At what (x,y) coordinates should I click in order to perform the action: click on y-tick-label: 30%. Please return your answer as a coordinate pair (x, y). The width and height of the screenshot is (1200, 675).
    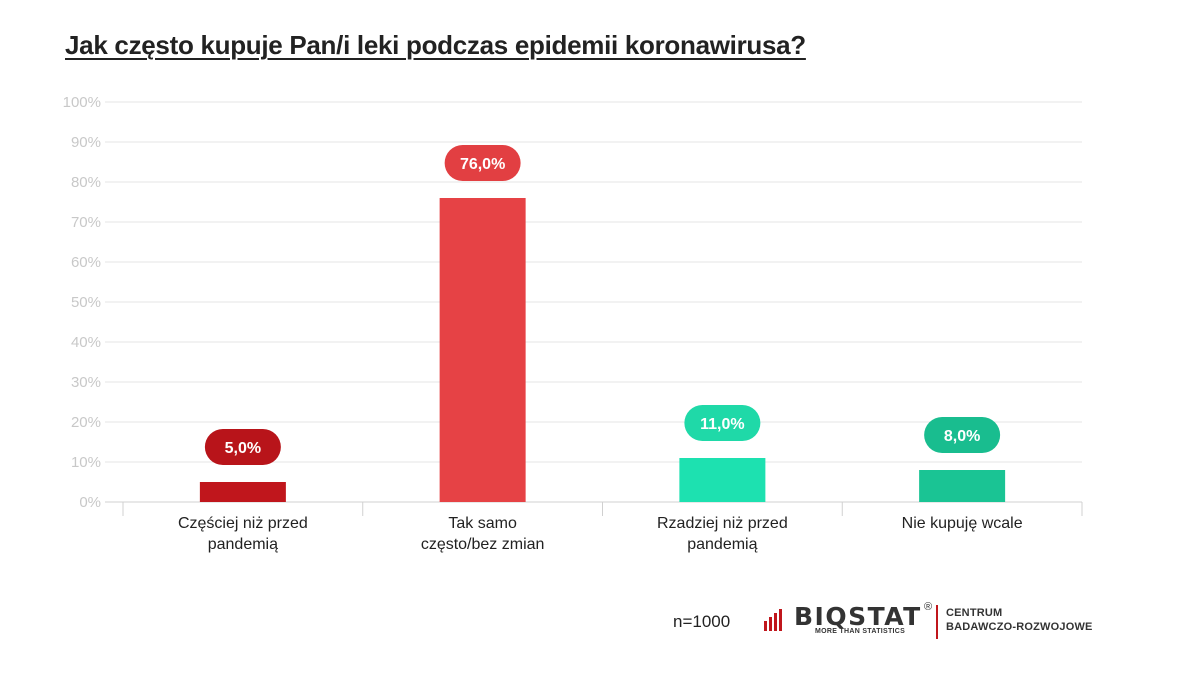
    Looking at the image, I should click on (86, 382).